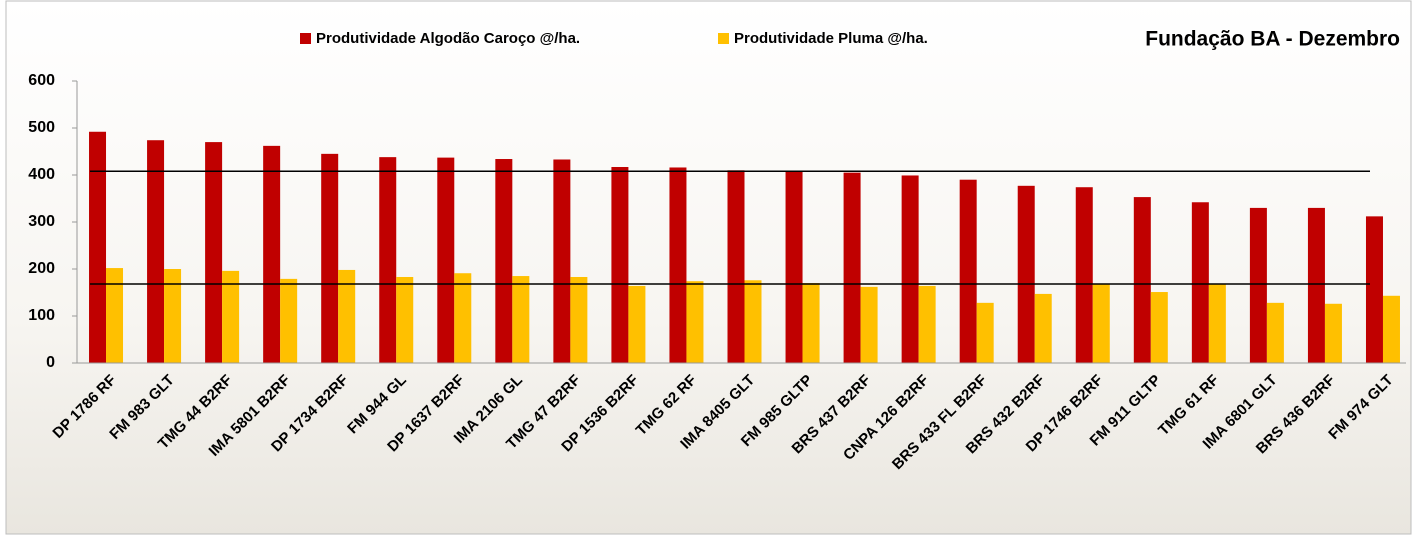 The width and height of the screenshot is (1412, 535). Describe the element at coordinates (41, 315) in the screenshot. I see `y-tick-label: 100` at that location.